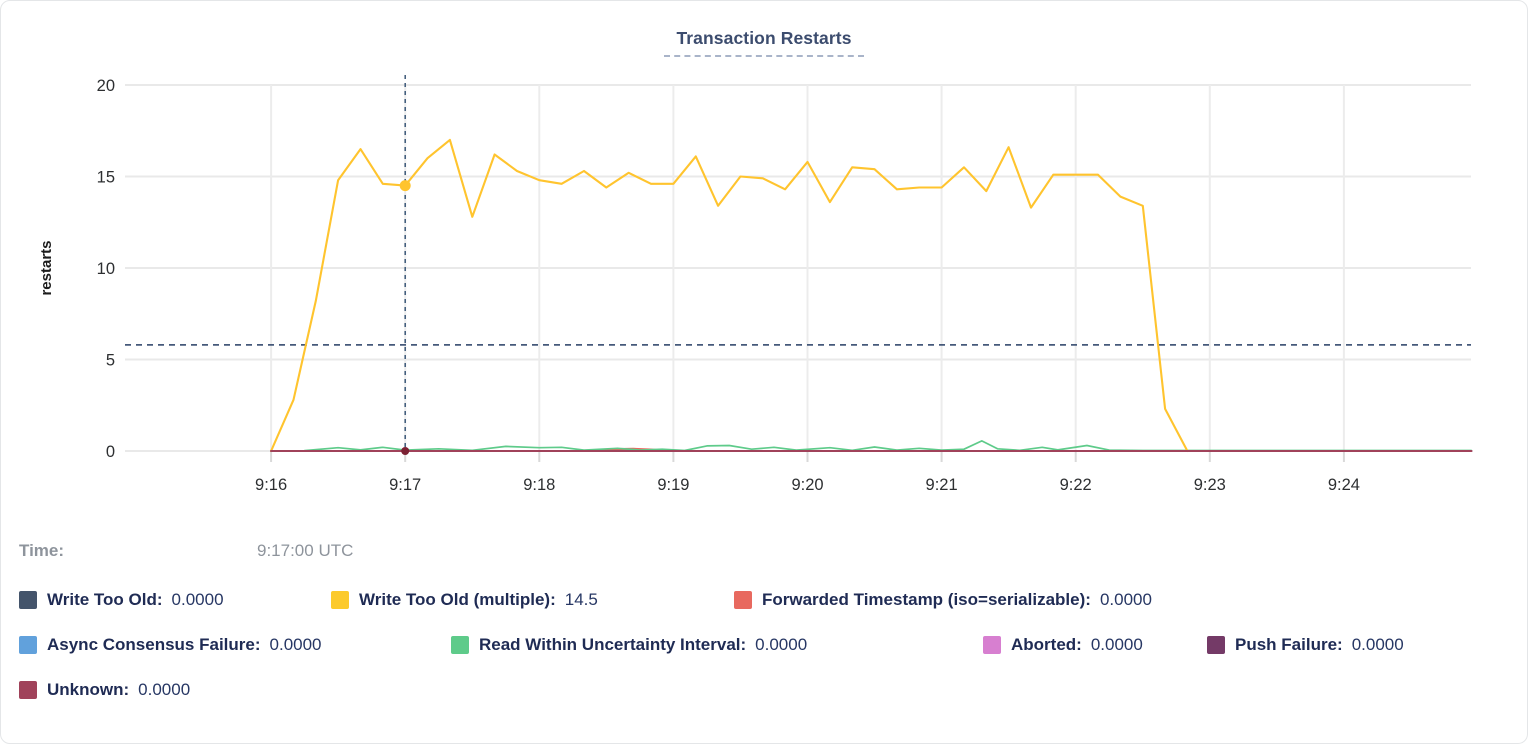 The image size is (1528, 744). I want to click on crosshair-point-write-too-old-multiple, so click(405, 186).